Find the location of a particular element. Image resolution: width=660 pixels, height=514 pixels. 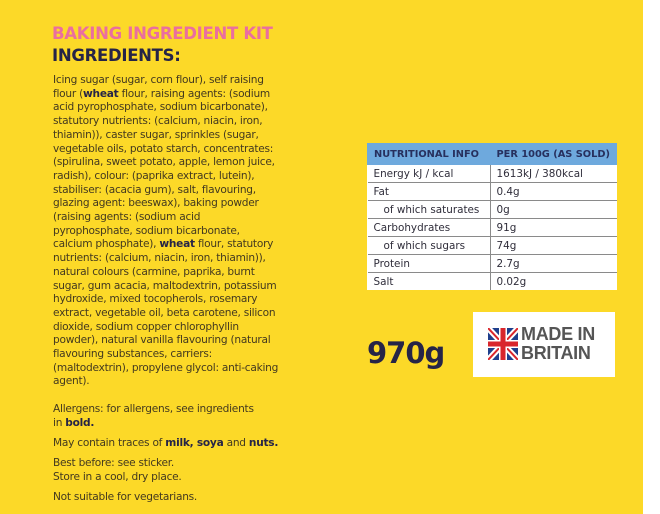

product-title: BAKING INGREDIENT KIT is located at coordinates (162, 33).